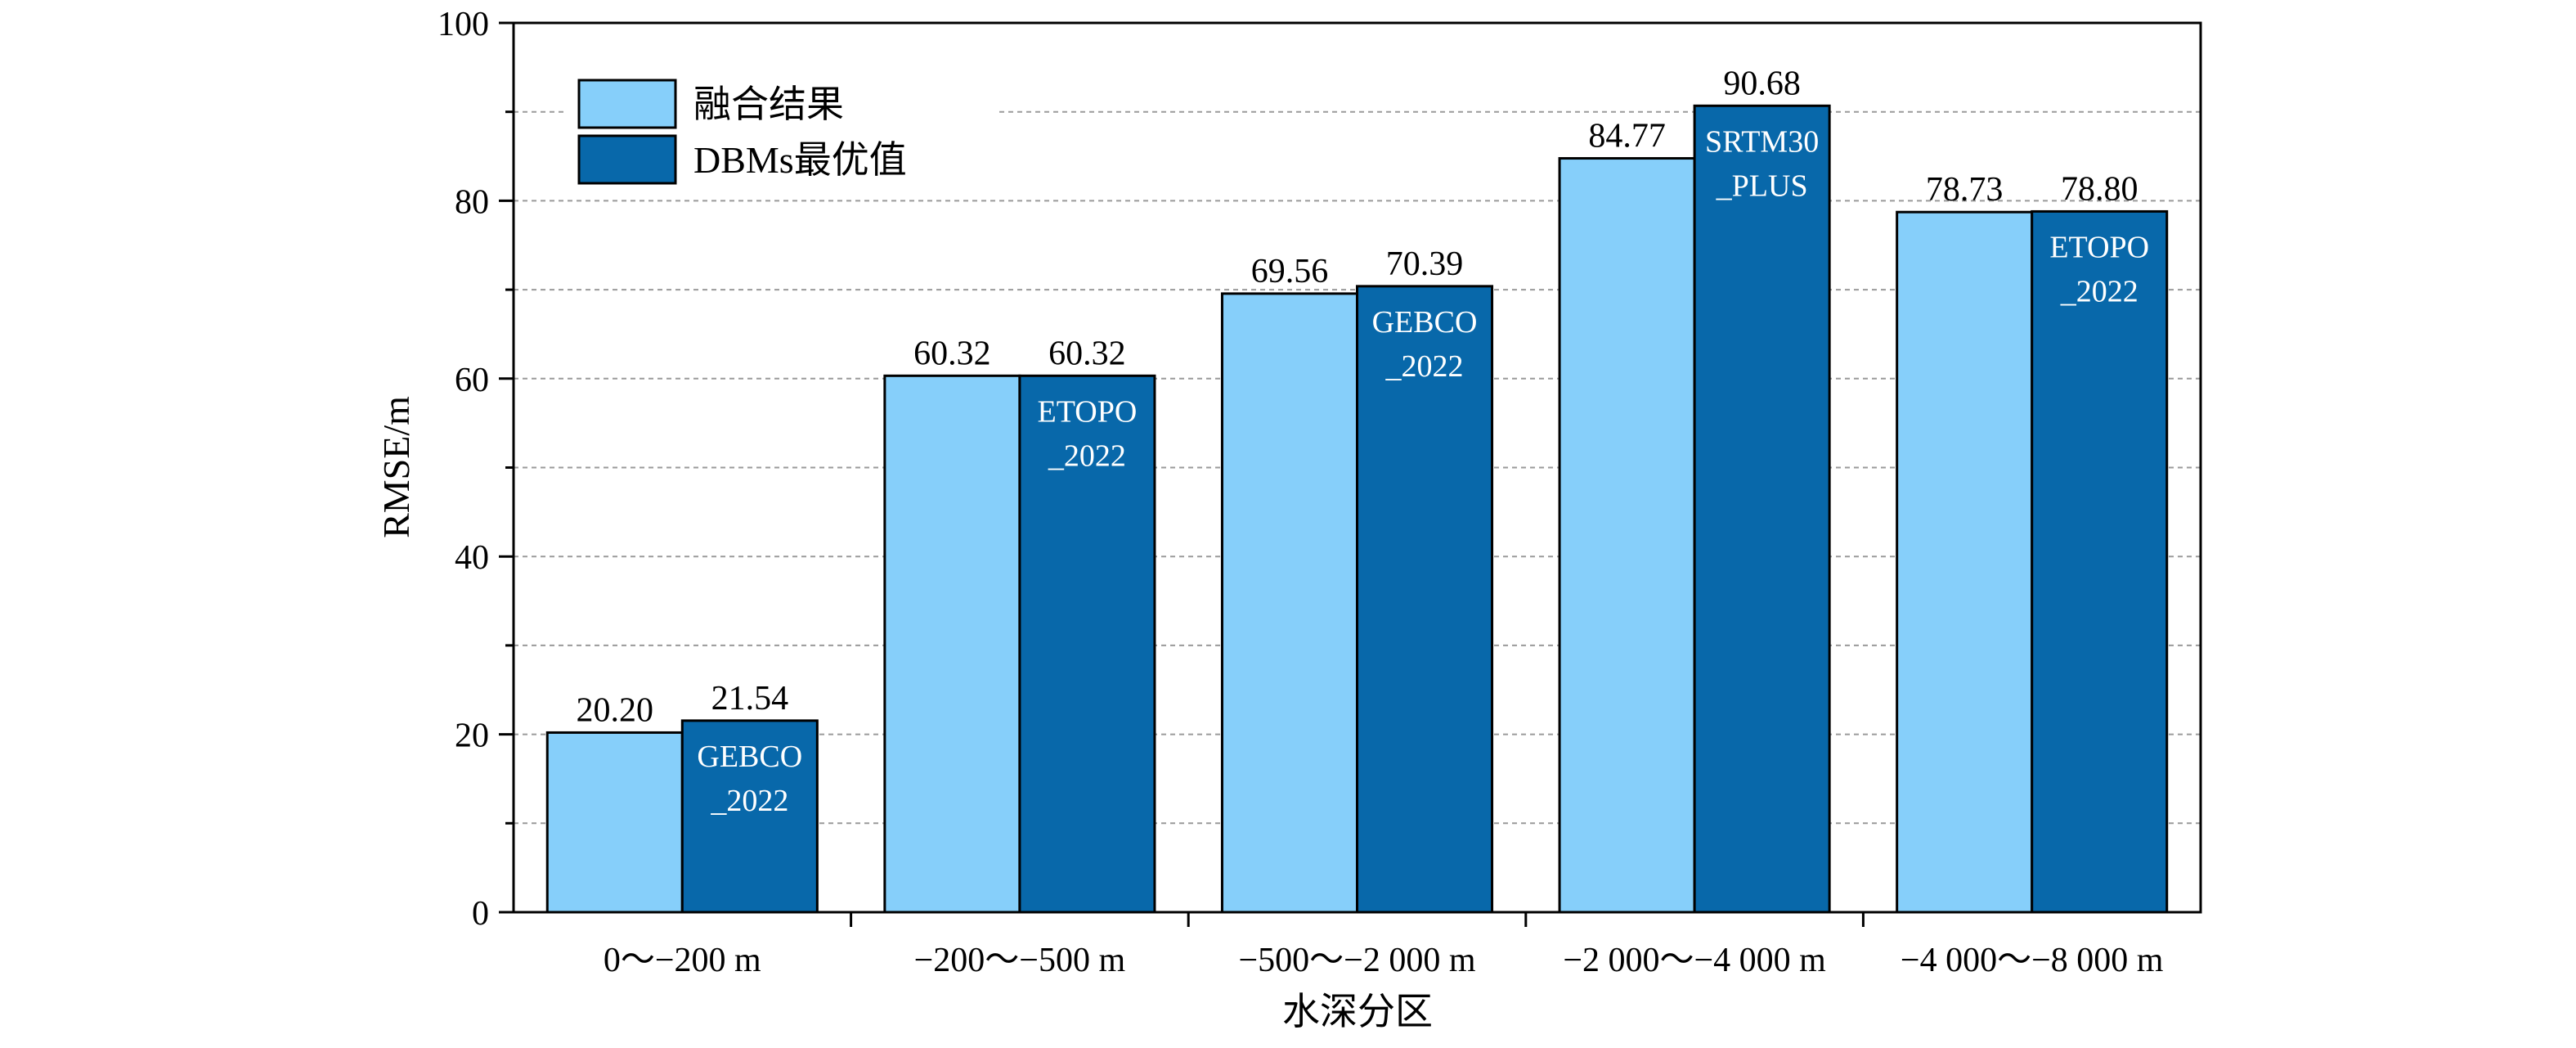  What do you see at coordinates (472, 202) in the screenshot?
I see `y-tick-label: 80` at bounding box center [472, 202].